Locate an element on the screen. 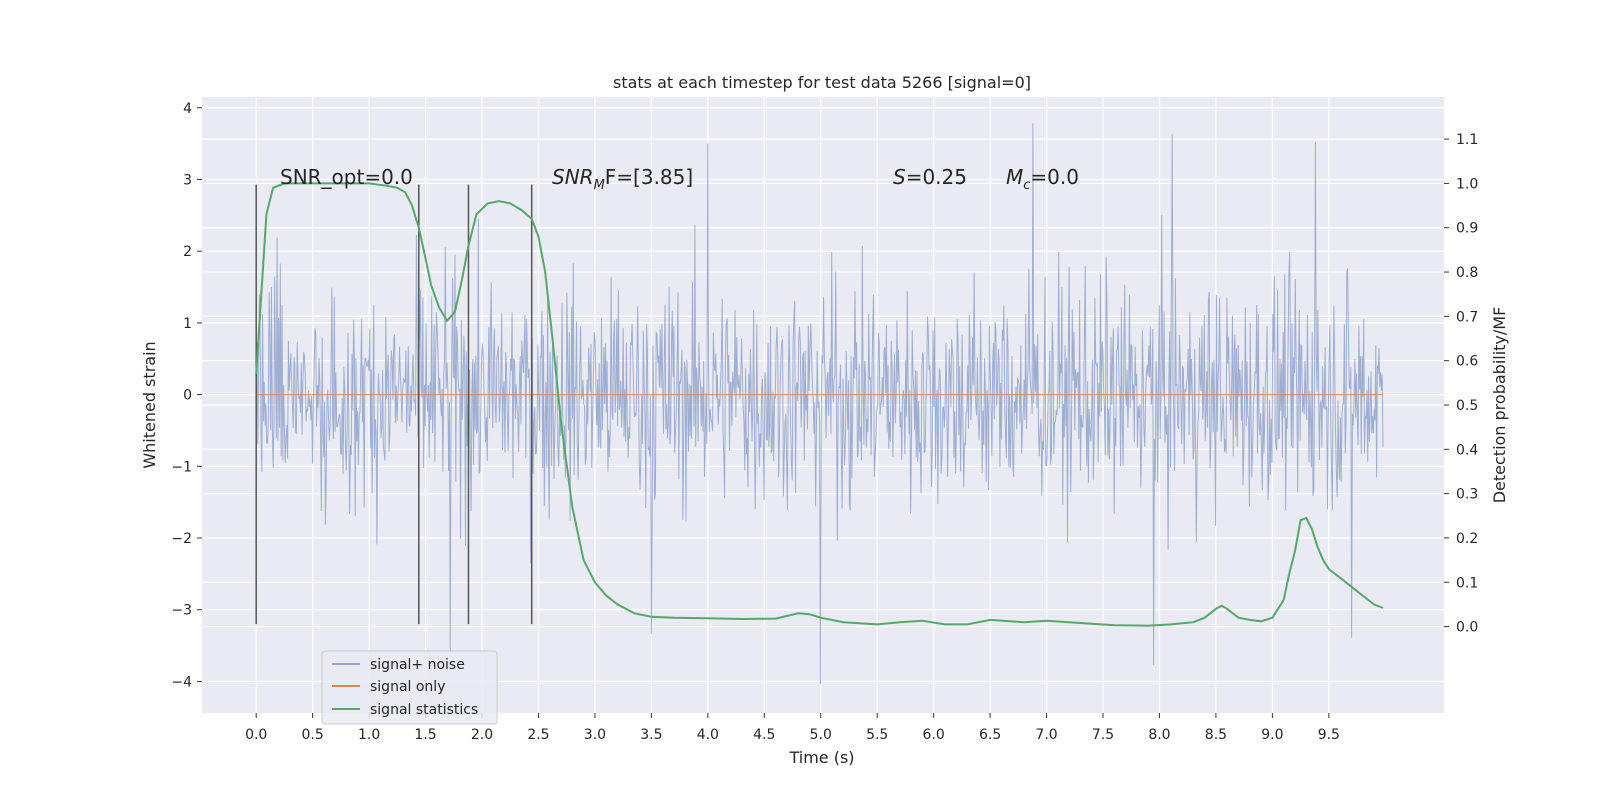  legend-label-signal-only: signal only is located at coordinates (407, 687).